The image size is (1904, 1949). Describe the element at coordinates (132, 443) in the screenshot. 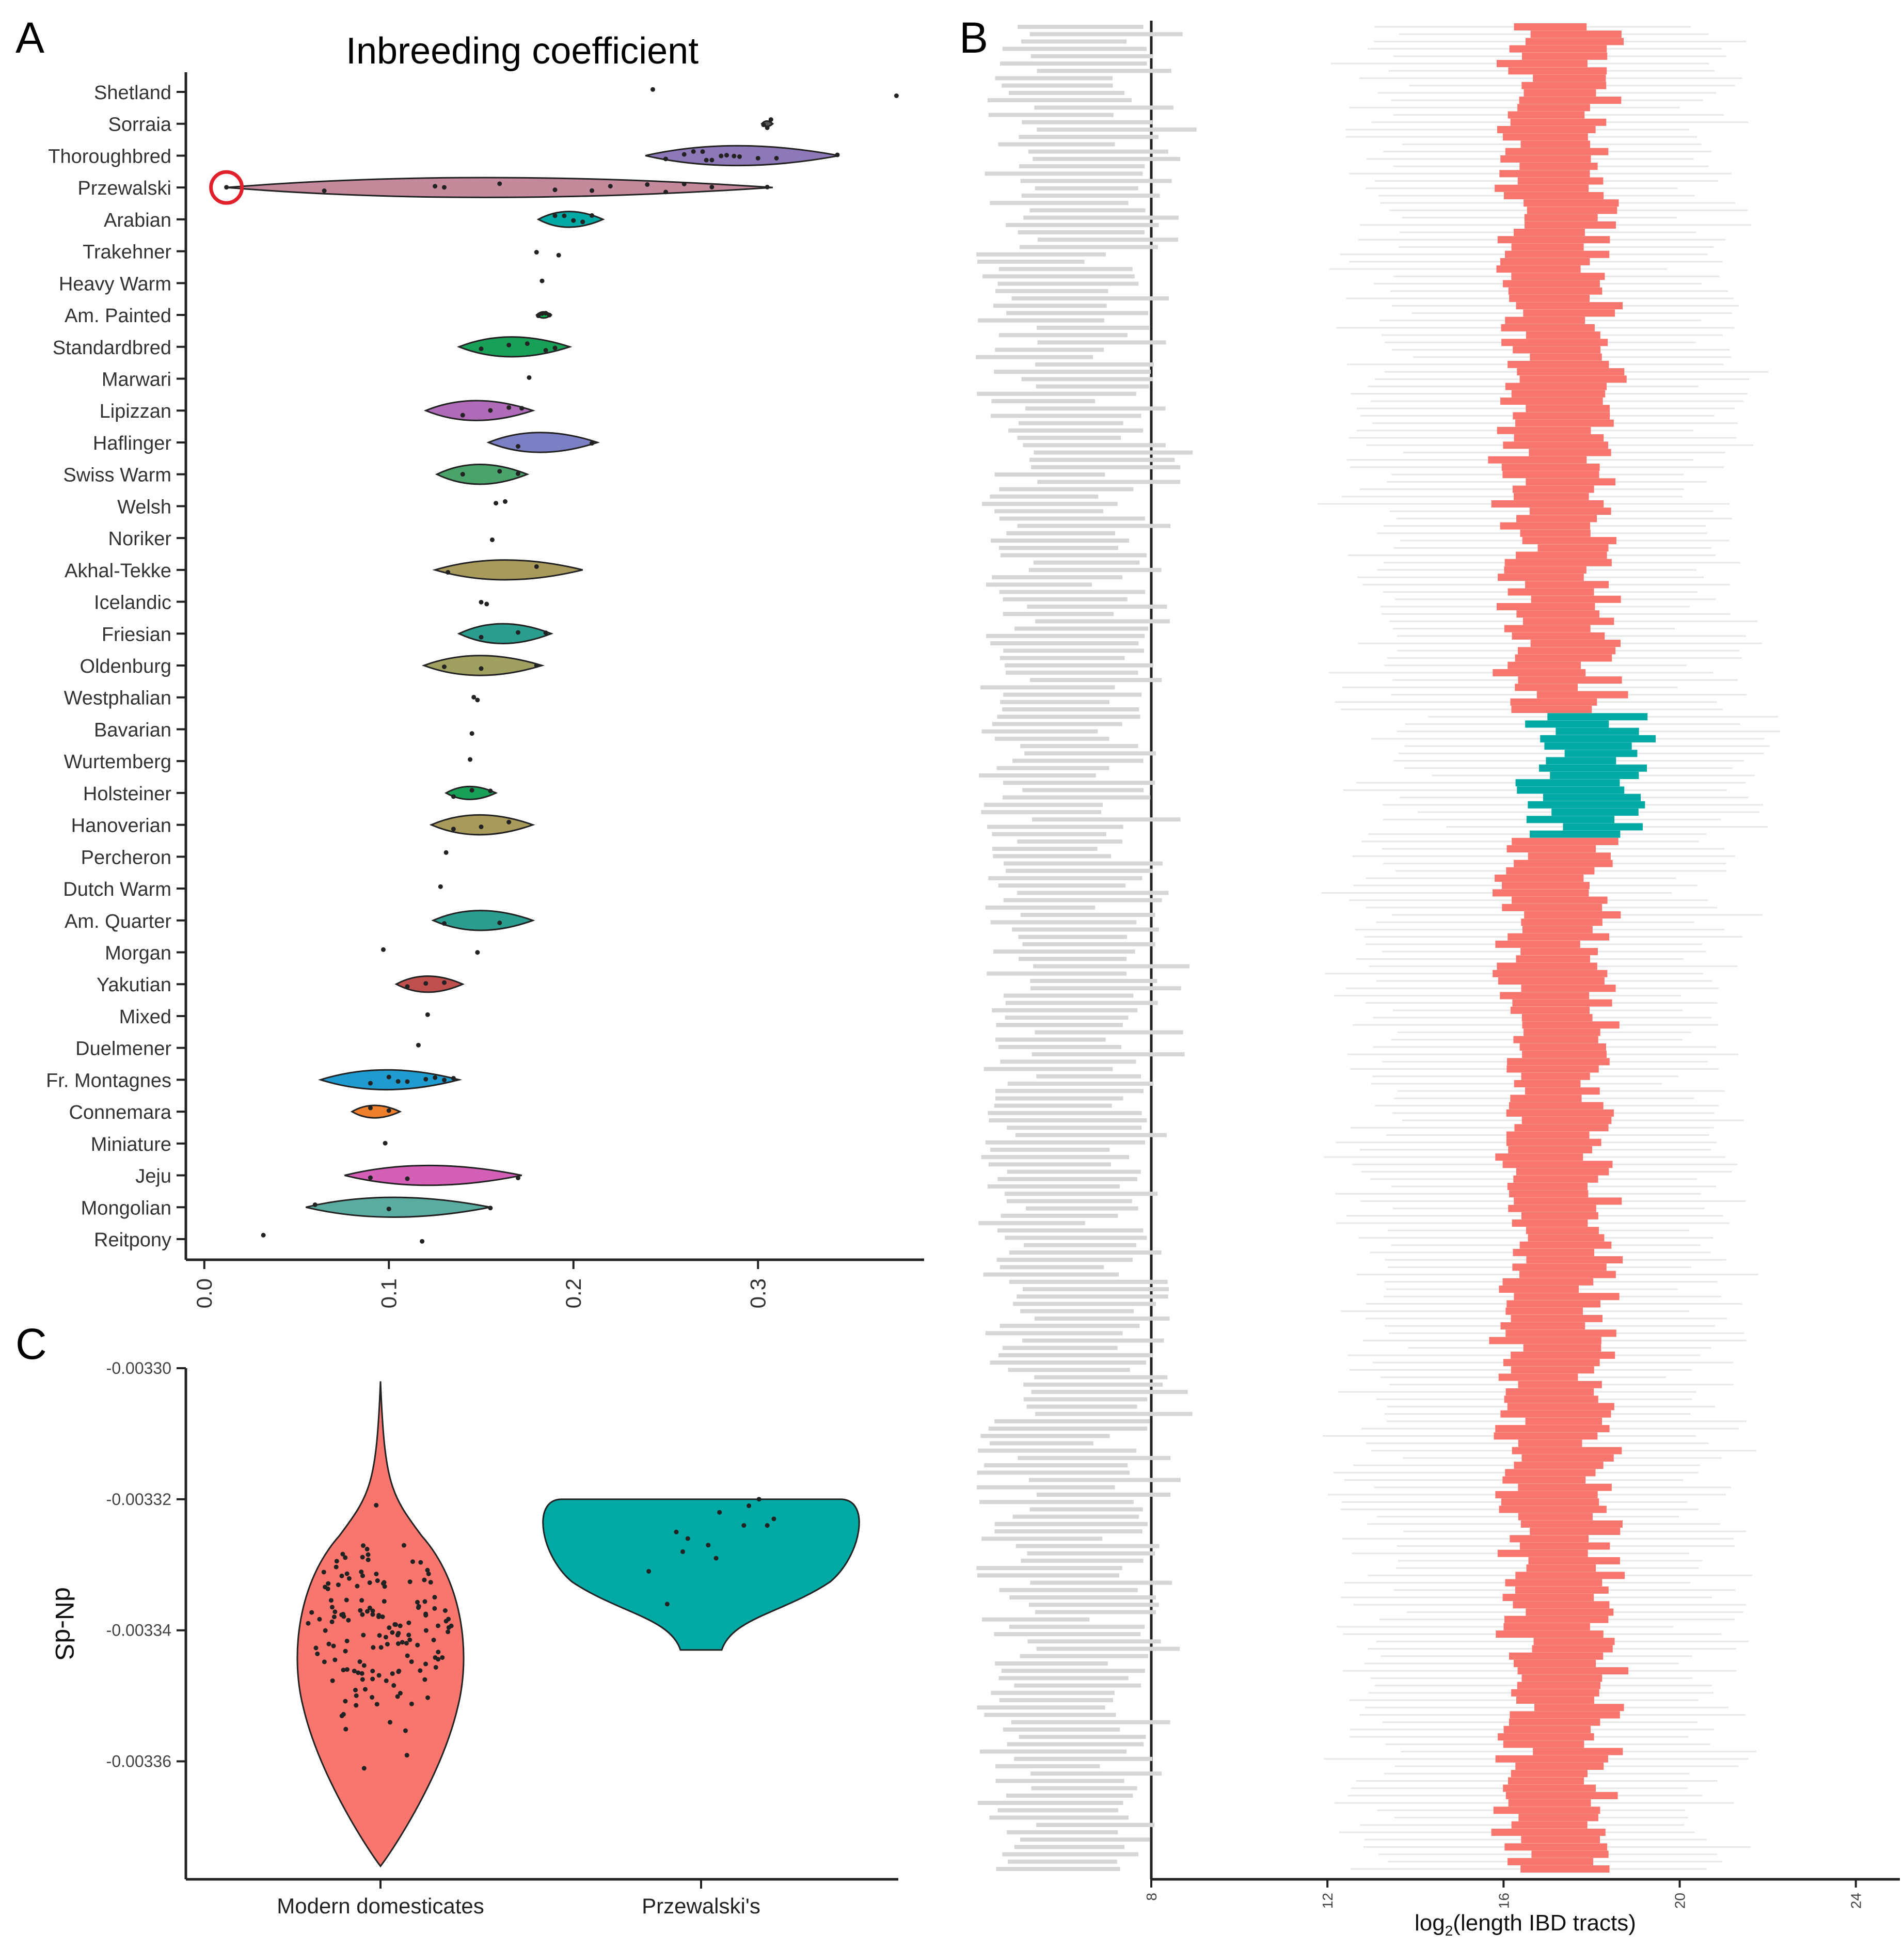

I see `category-label: Haflinger` at that location.